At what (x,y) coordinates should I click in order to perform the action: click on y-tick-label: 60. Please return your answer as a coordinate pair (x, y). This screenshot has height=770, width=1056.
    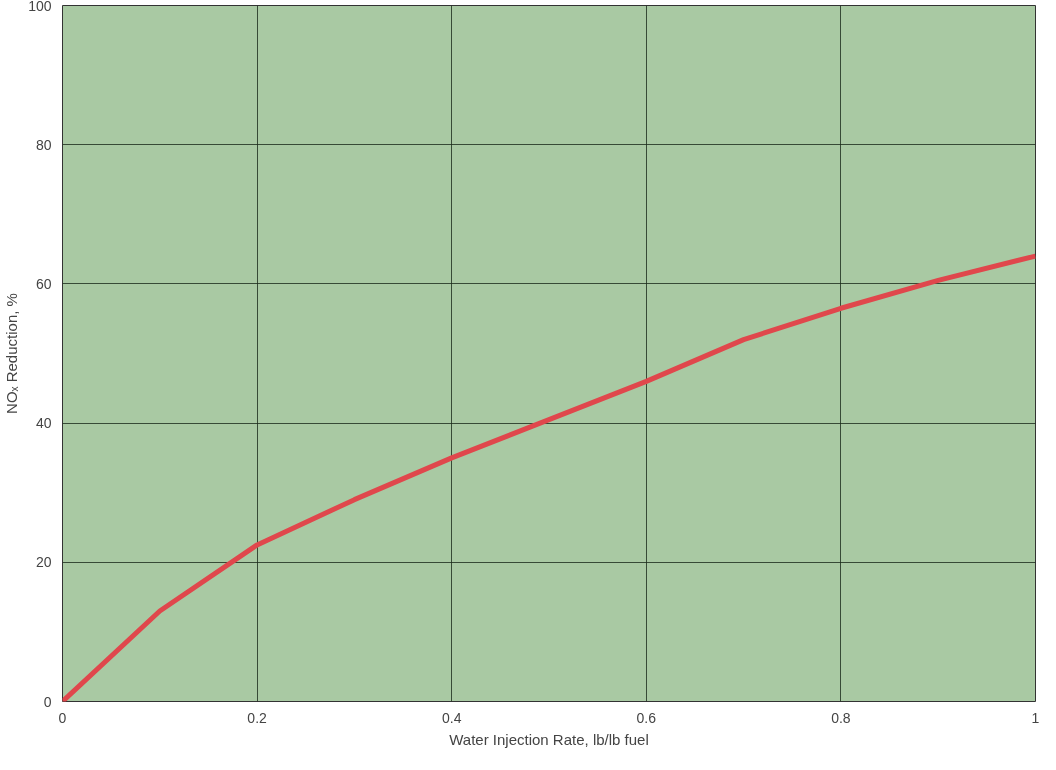
    Looking at the image, I should click on (43, 283).